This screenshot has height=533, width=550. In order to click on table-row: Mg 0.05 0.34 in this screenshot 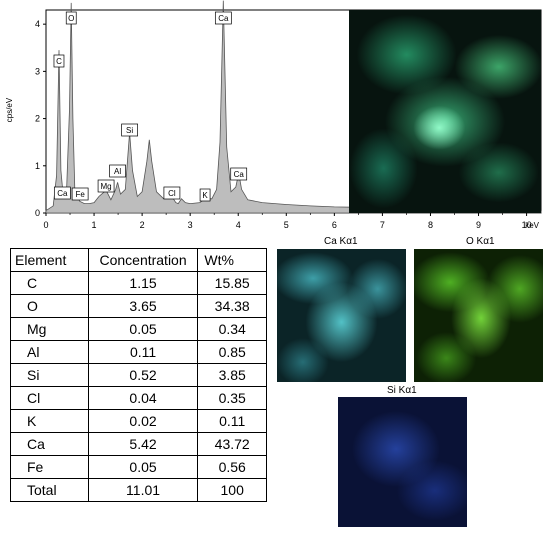, I will do `click(138, 329)`.